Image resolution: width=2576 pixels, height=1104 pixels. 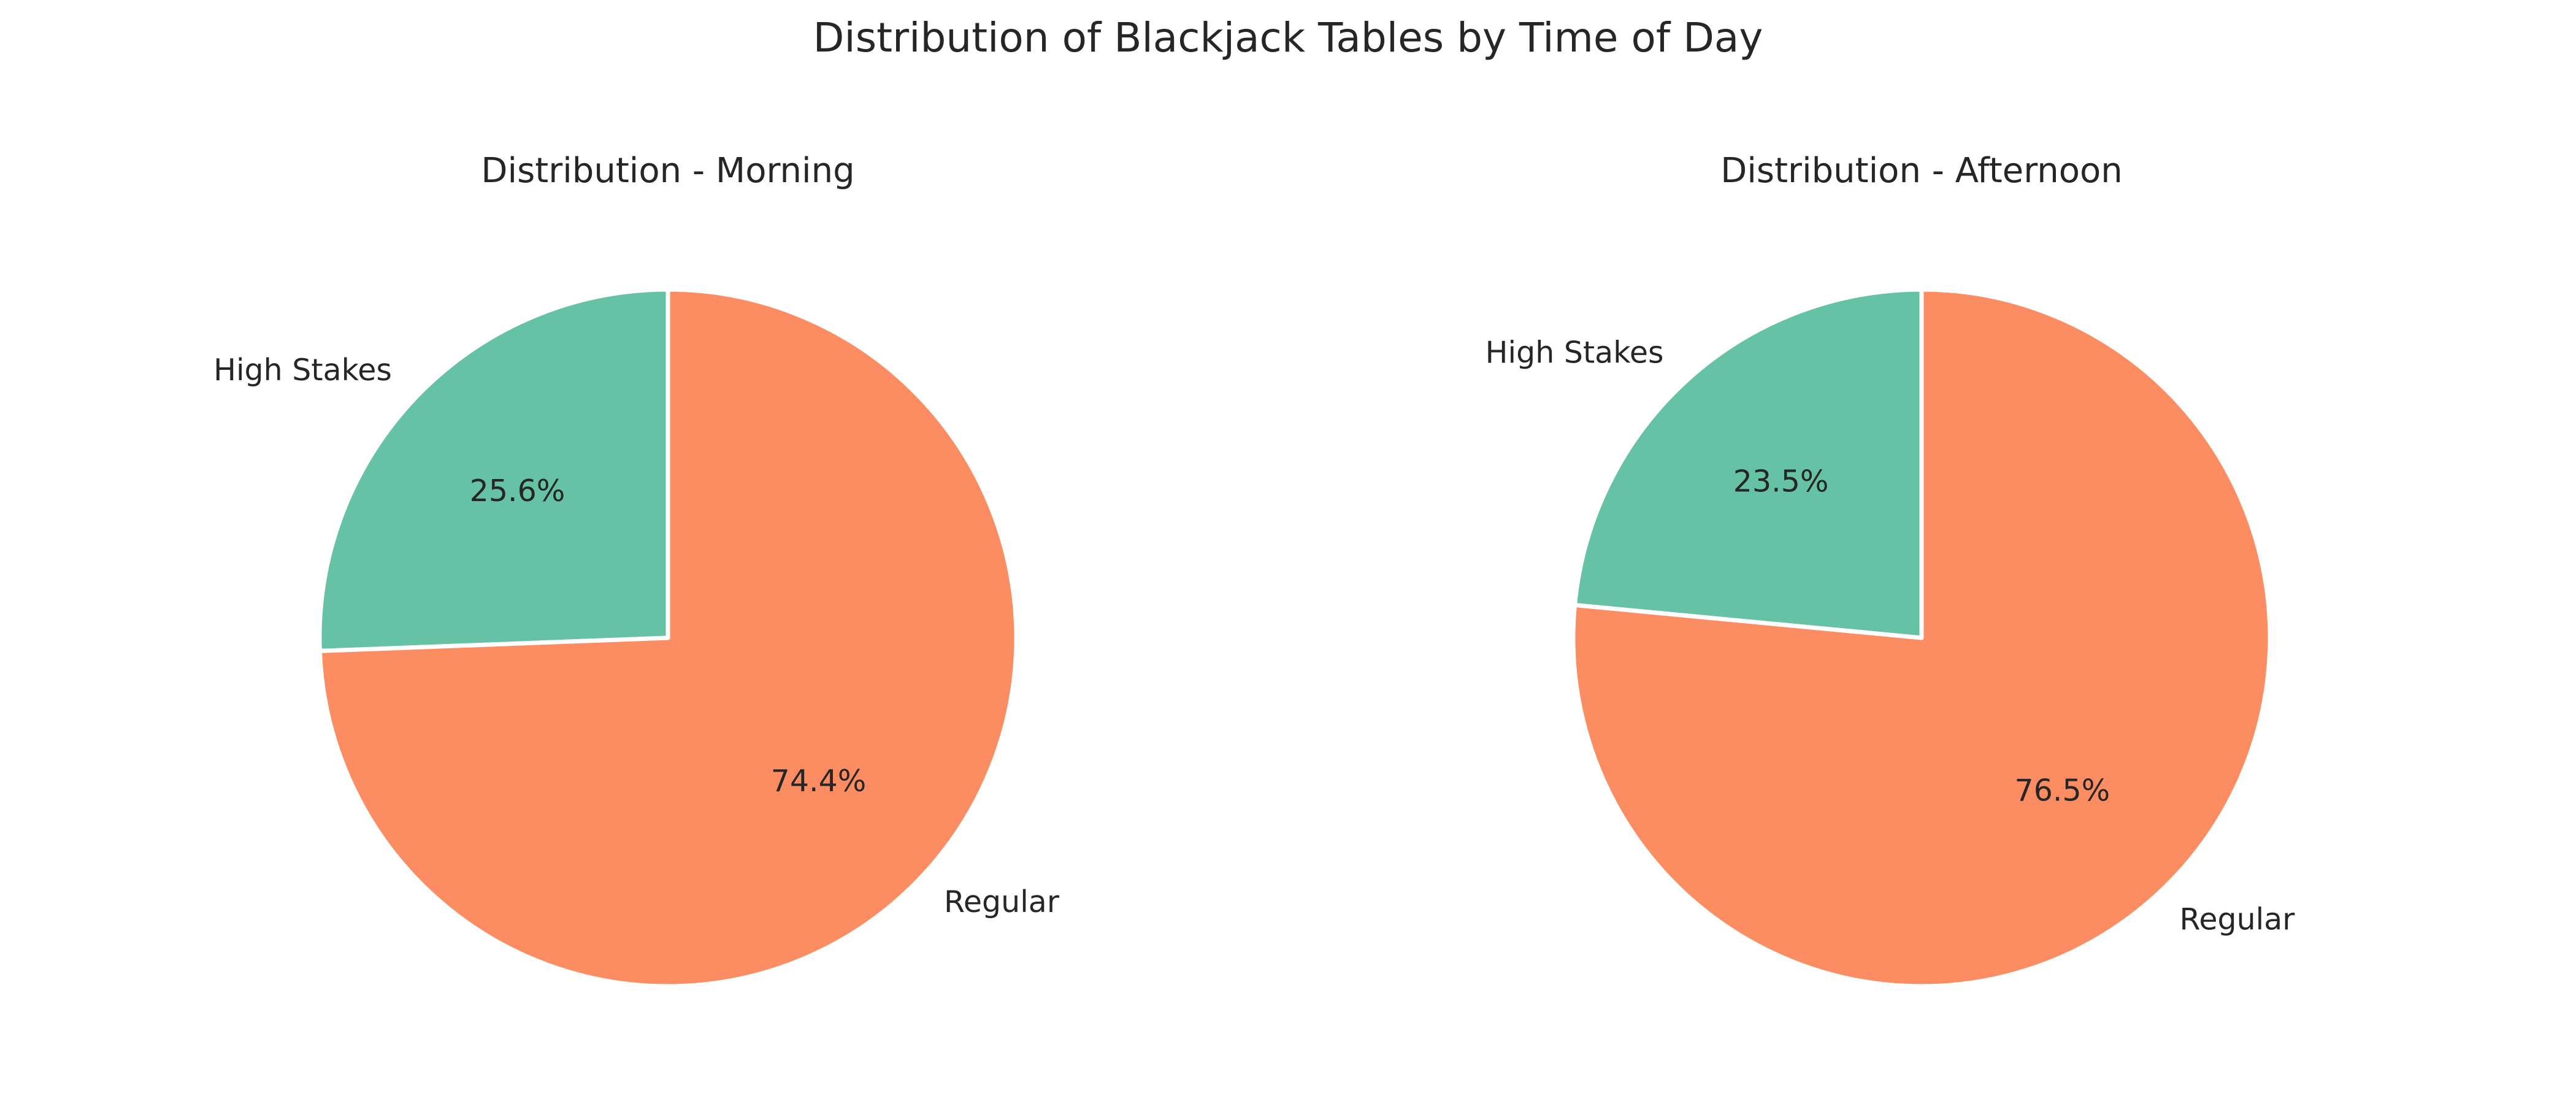 What do you see at coordinates (517, 490) in the screenshot?
I see `pie-morning-value-high-stakes: 25.6%` at bounding box center [517, 490].